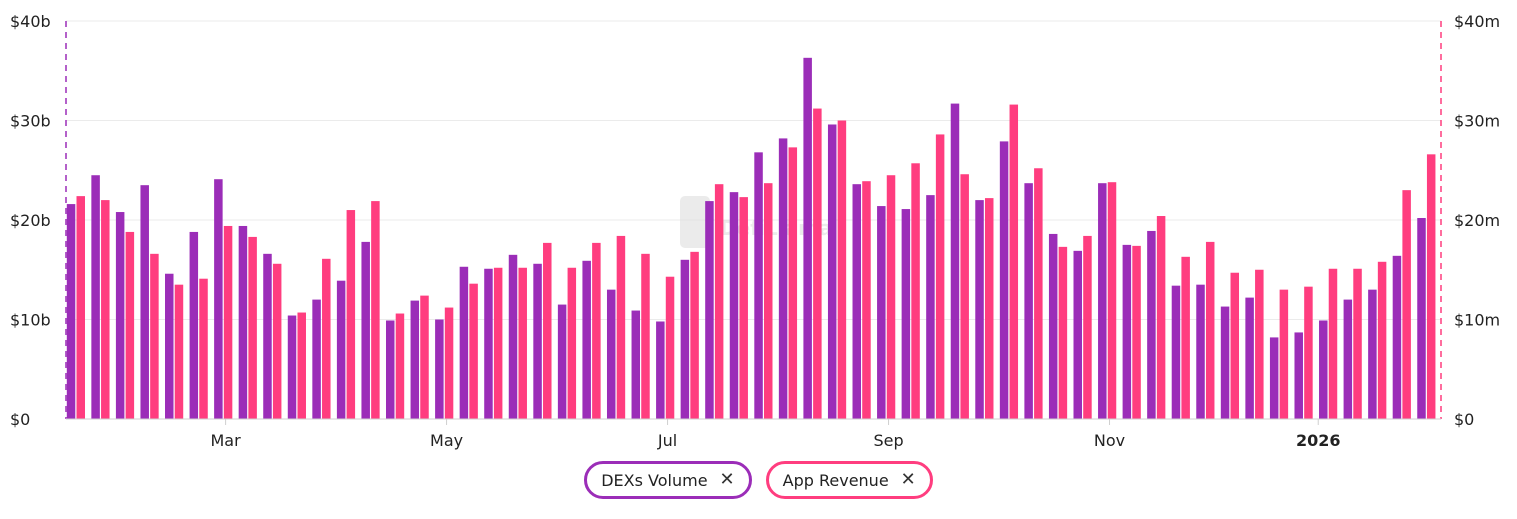 The image size is (1517, 519). What do you see at coordinates (835, 480) in the screenshot?
I see `legend-label-app-revenue: App Revenue` at bounding box center [835, 480].